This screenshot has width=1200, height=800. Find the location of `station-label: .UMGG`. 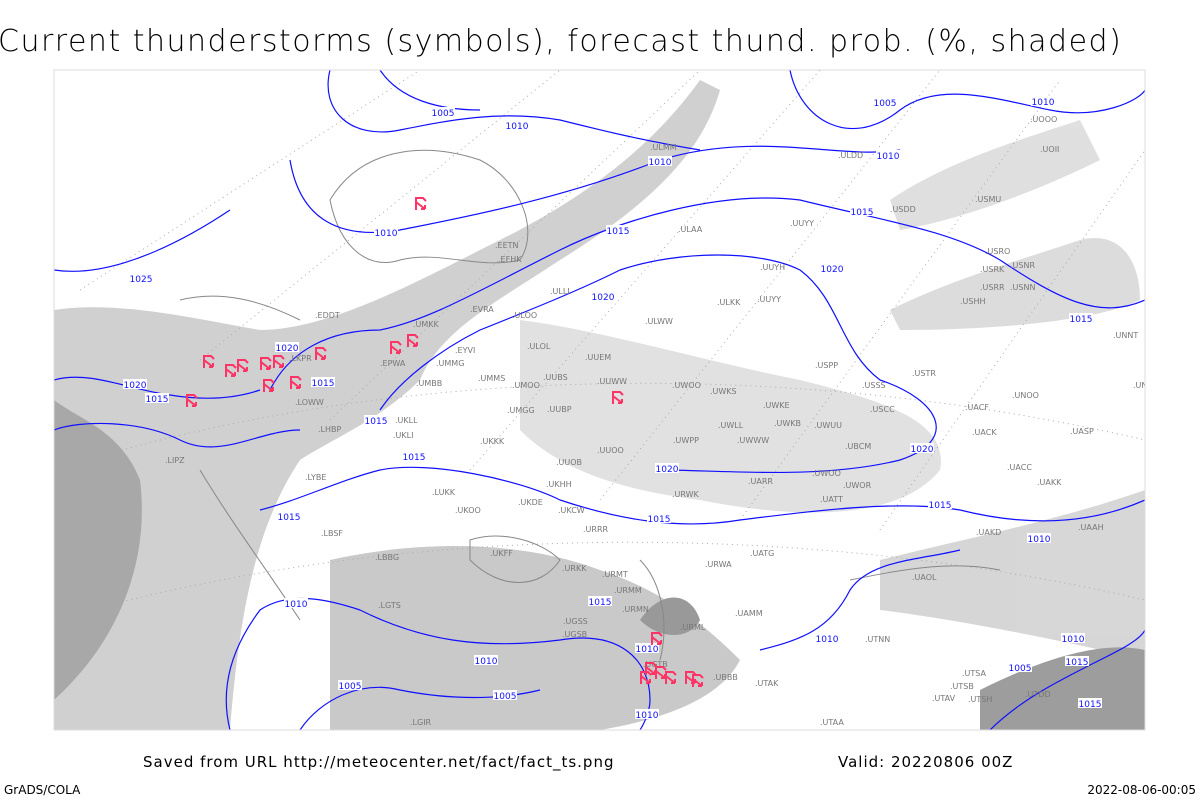

station-label: .UMGG is located at coordinates (521, 410).